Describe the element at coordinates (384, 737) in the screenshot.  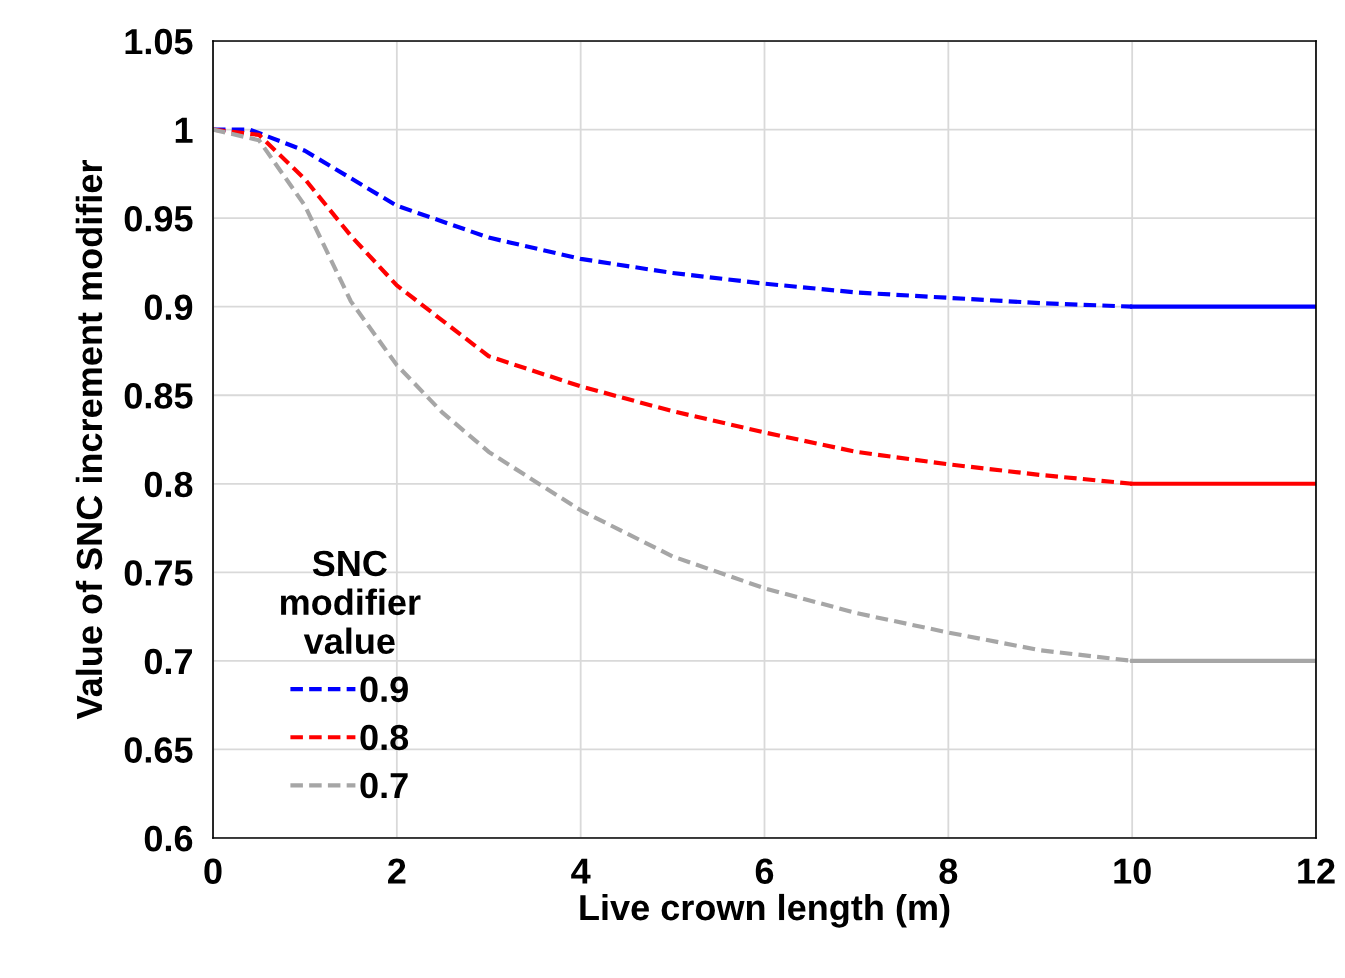
I see `legend-label: 0.8` at that location.